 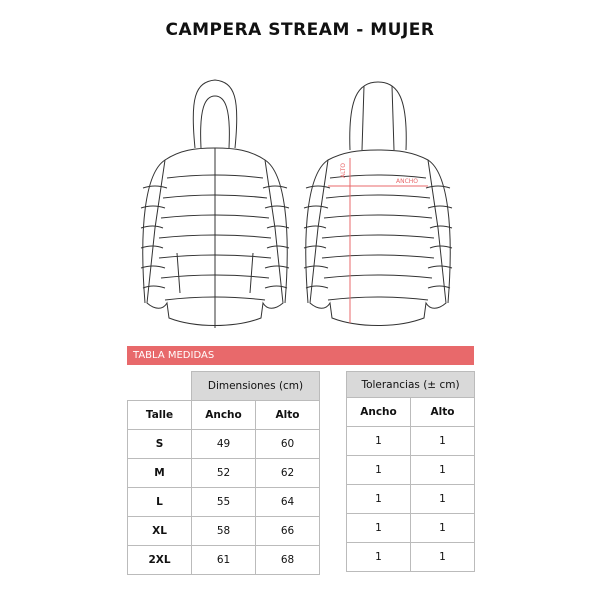 I want to click on cell: 61, so click(x=223, y=559).